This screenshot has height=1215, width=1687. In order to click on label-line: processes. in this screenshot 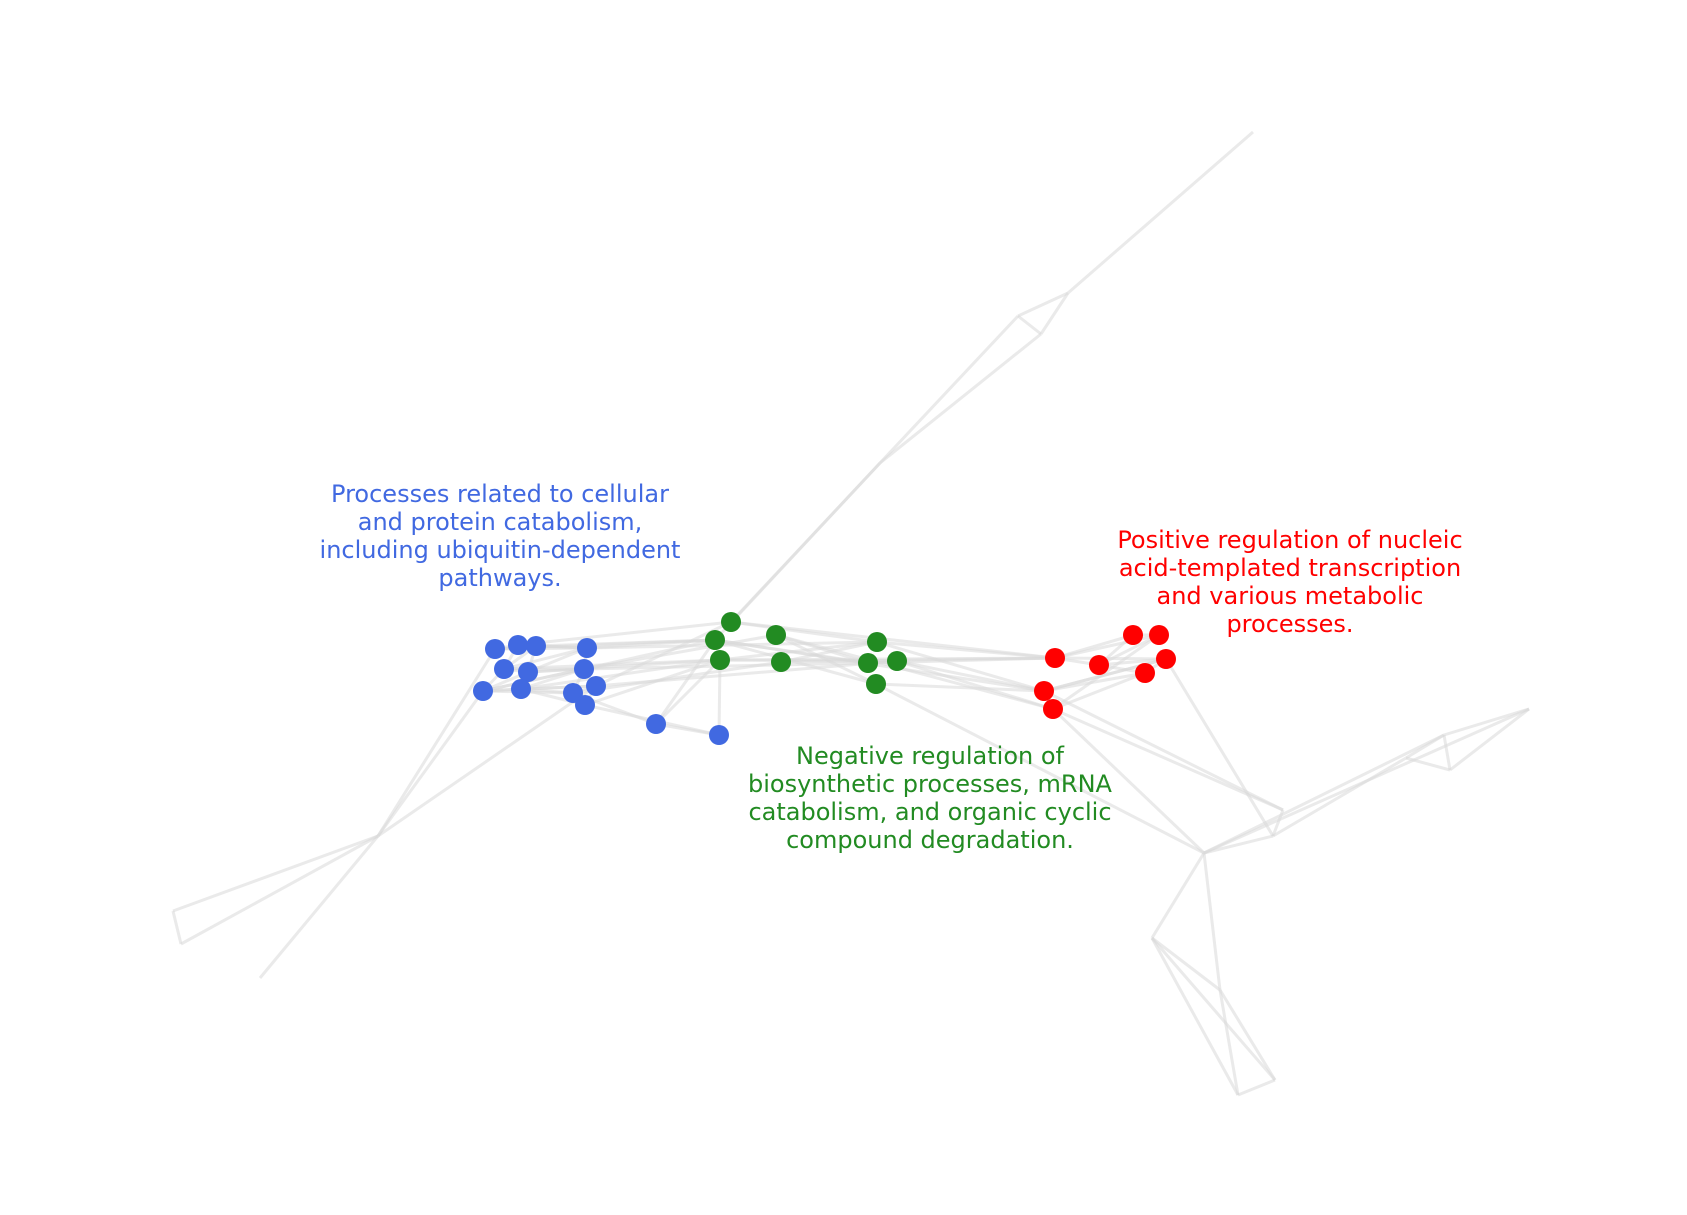, I will do `click(1290, 624)`.